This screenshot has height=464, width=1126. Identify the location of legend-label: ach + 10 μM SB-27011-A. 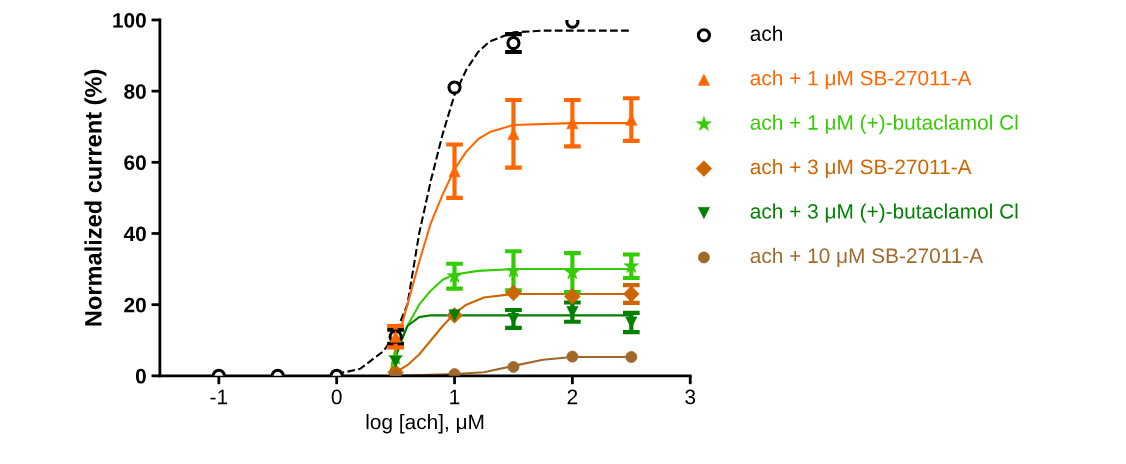
(867, 257).